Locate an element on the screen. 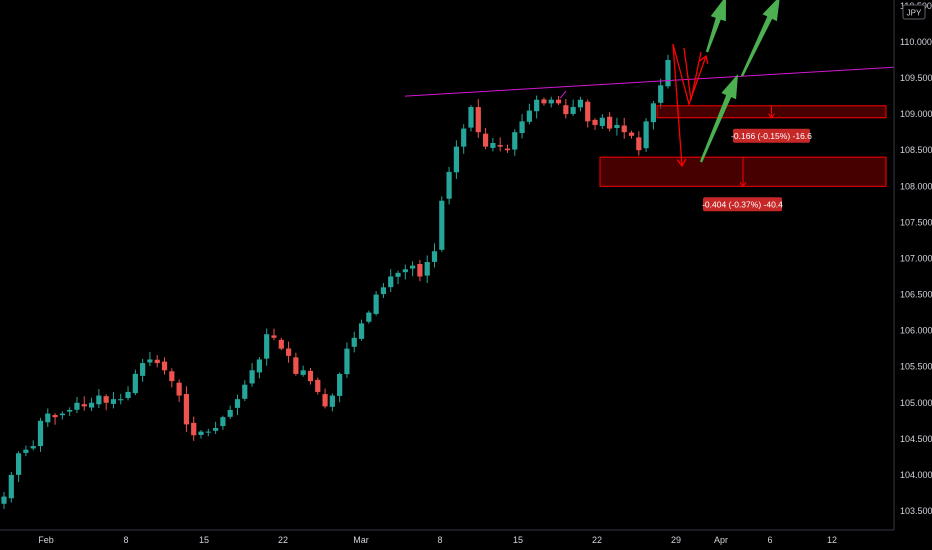  measure-zone: -0.404 (-0.37%) -40.4 is located at coordinates (743, 184).